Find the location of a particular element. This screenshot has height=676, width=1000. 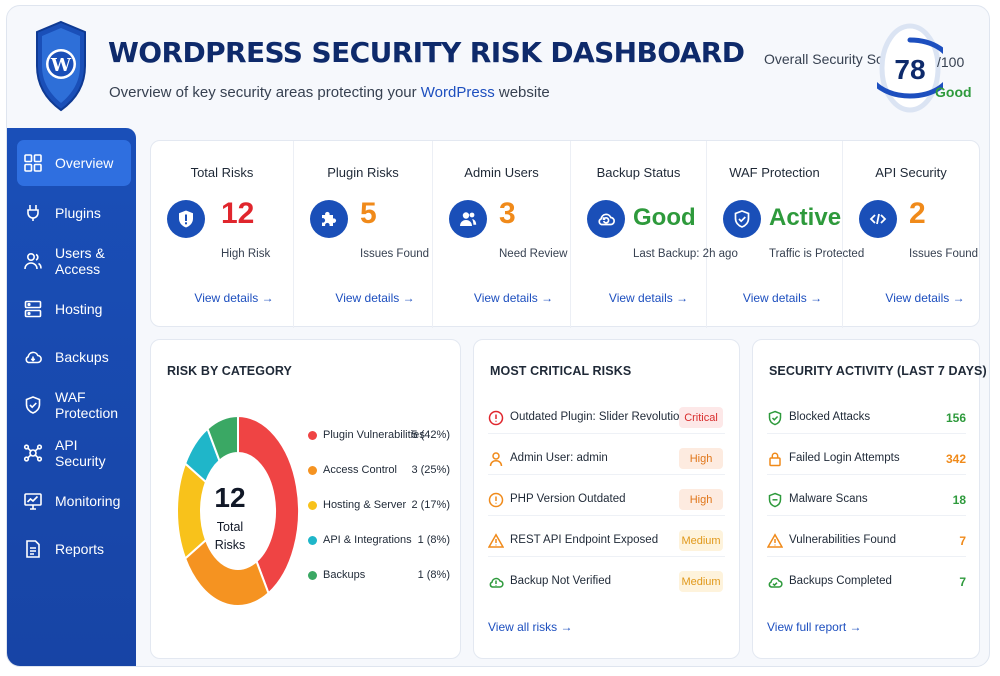

stat-title: Backup Status is located at coordinates (638, 172).